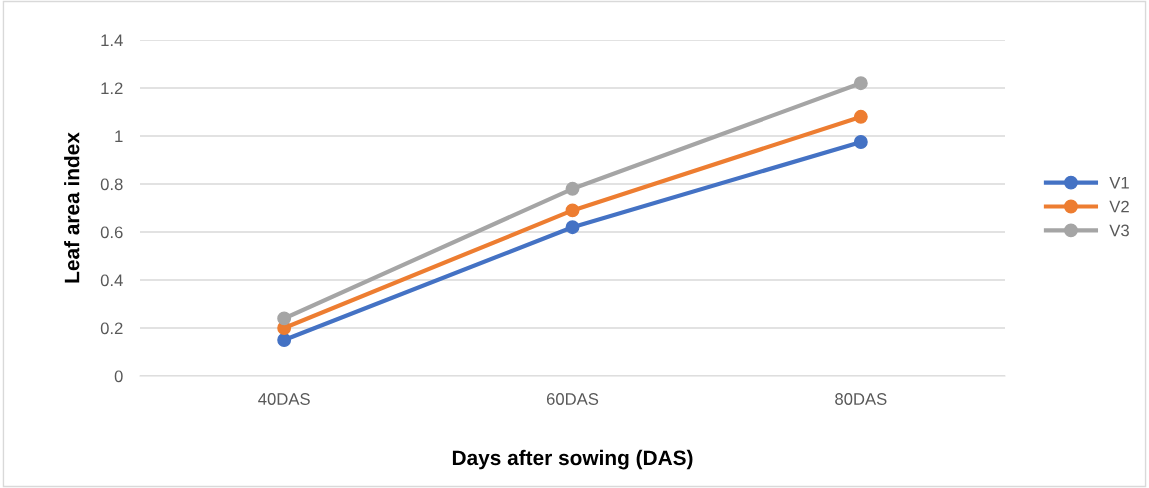  Describe the element at coordinates (1119, 206) in the screenshot. I see `legend-label: V2` at that location.